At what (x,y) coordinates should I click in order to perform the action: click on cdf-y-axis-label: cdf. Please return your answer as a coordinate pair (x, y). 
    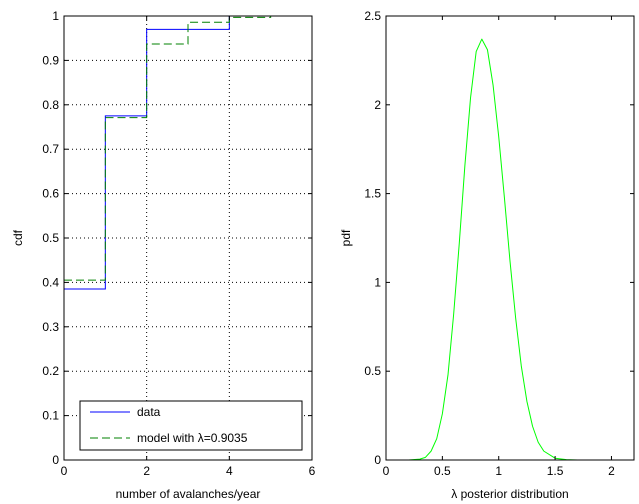
    Looking at the image, I should click on (18, 237).